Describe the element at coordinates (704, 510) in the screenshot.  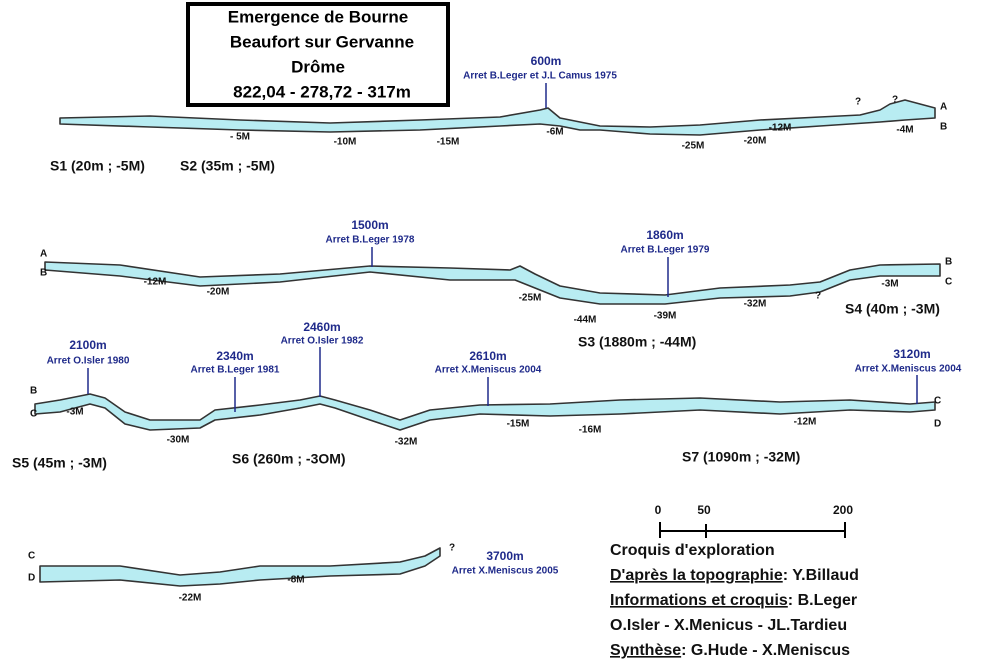
I see `scale-label: 50` at that location.